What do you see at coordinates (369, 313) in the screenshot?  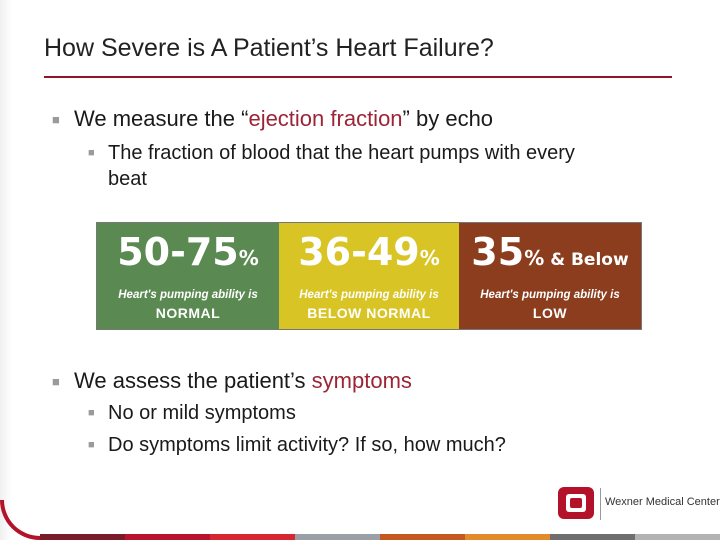 I see `ef-category: BELOW NORMAL` at bounding box center [369, 313].